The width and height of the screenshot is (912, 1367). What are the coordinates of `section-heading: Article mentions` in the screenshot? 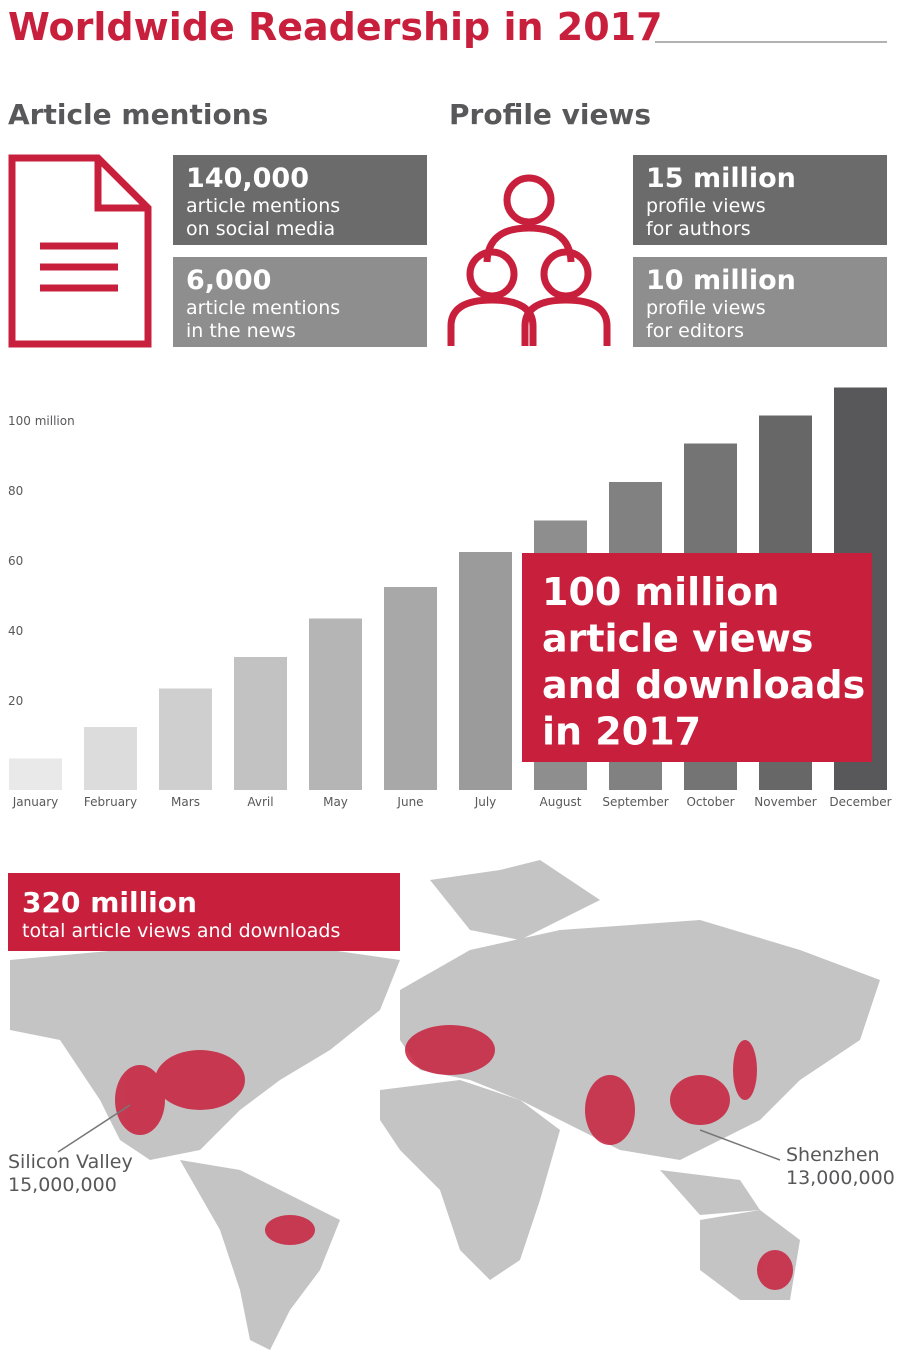 It's located at (138, 114).